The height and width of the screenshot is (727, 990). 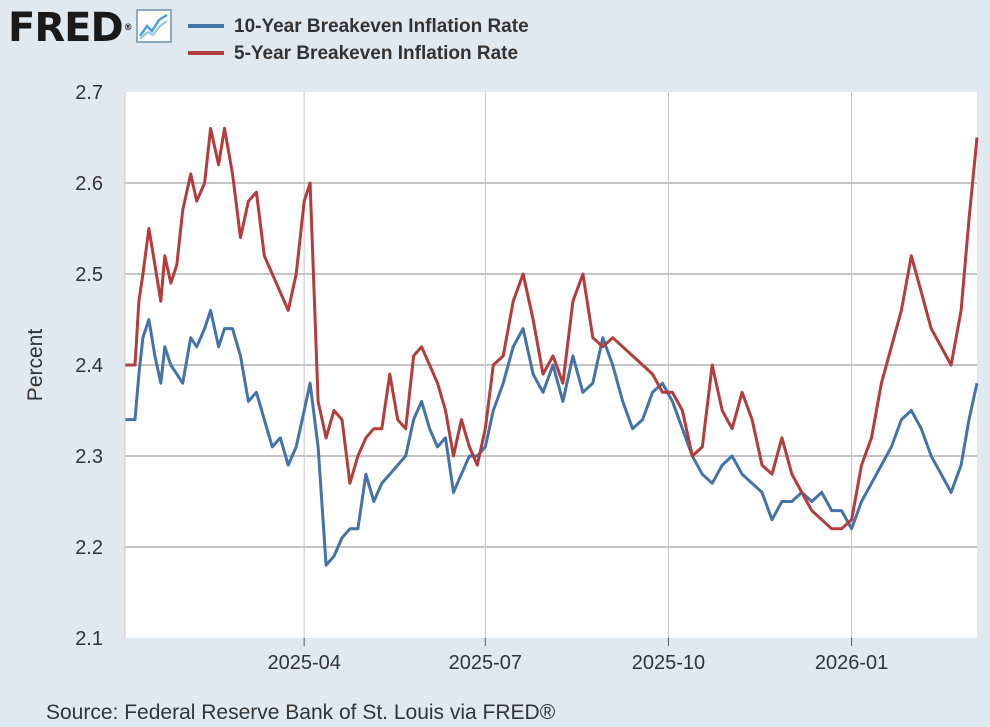 What do you see at coordinates (381, 26) in the screenshot?
I see `legend-label-10-year: 10-Year Breakeven Inflation Rate` at bounding box center [381, 26].